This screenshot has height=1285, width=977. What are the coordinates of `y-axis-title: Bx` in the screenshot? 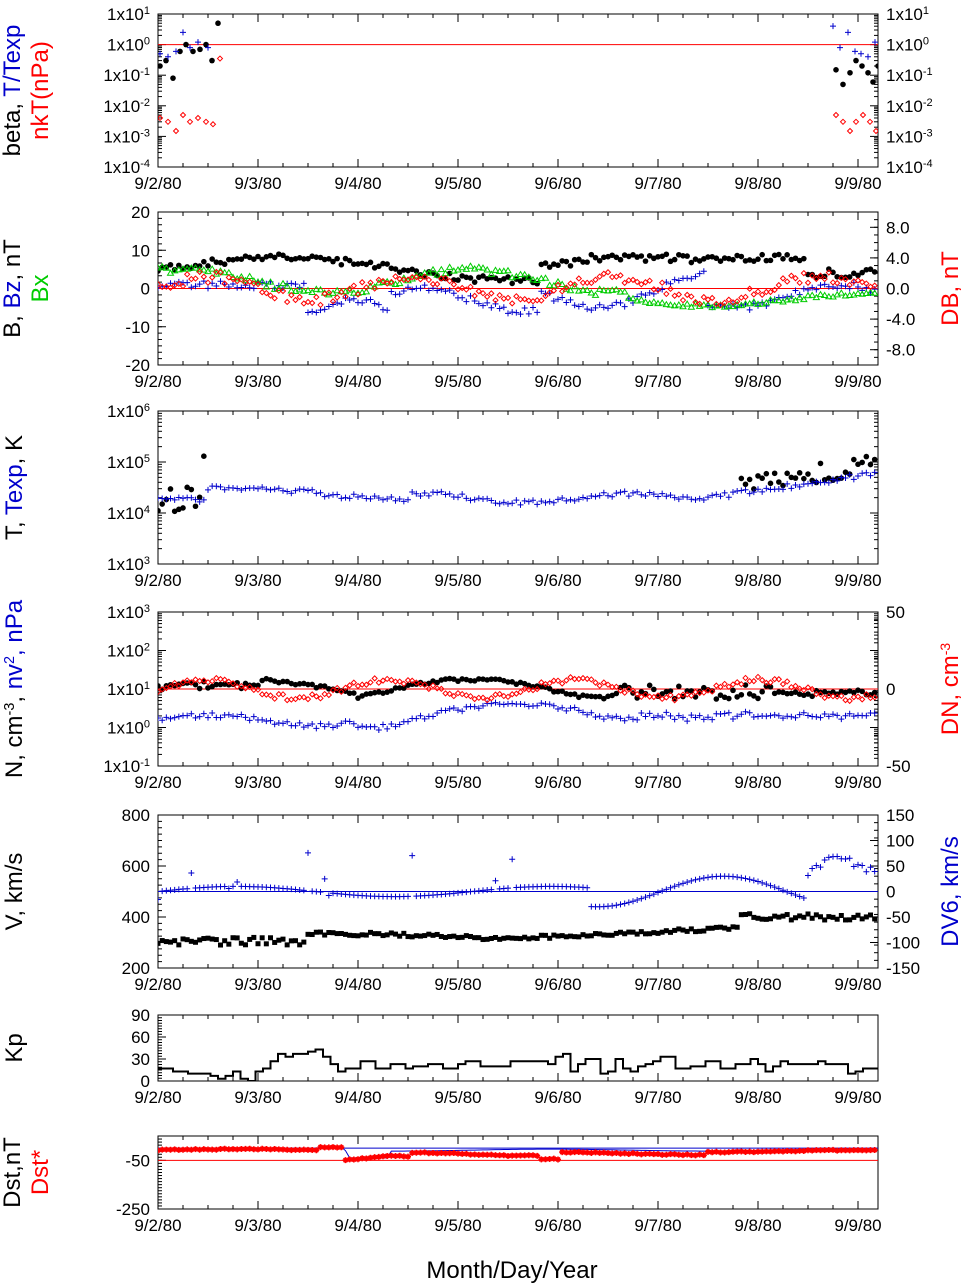 It's located at (40, 288).